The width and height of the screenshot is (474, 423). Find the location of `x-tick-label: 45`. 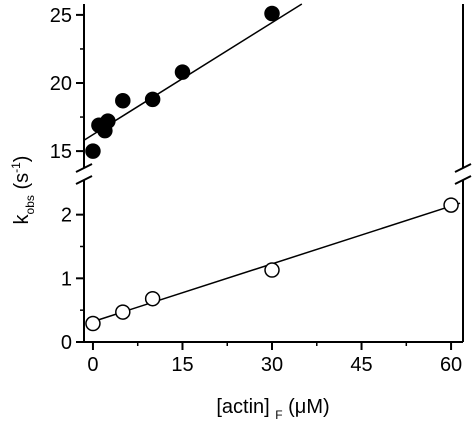

x-tick-label: 45 is located at coordinates (361, 365).